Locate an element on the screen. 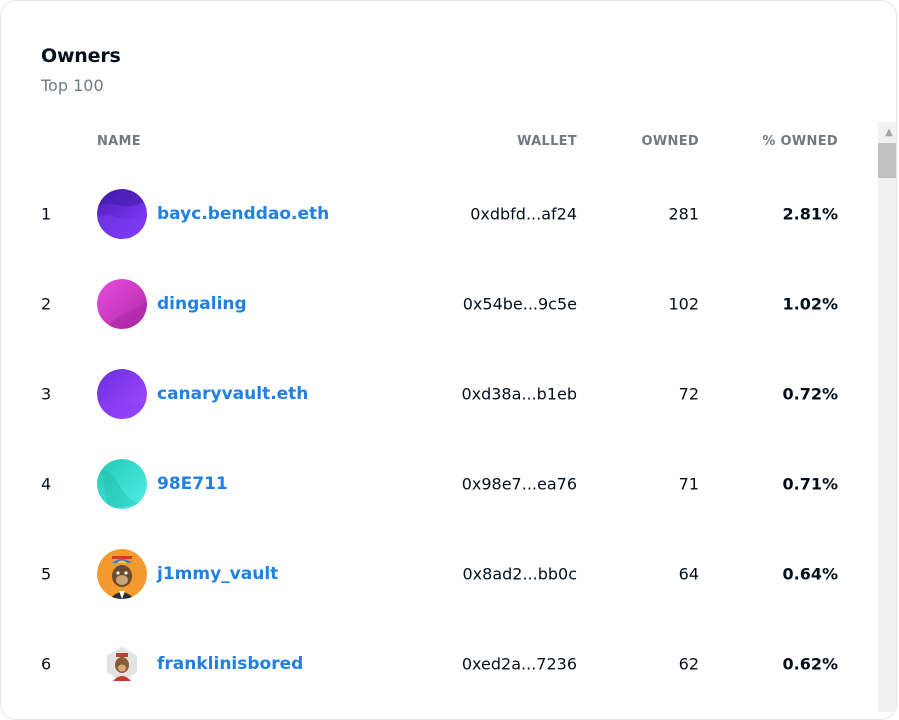  wallet-address: 0xed2a...7236 is located at coordinates (519, 664).